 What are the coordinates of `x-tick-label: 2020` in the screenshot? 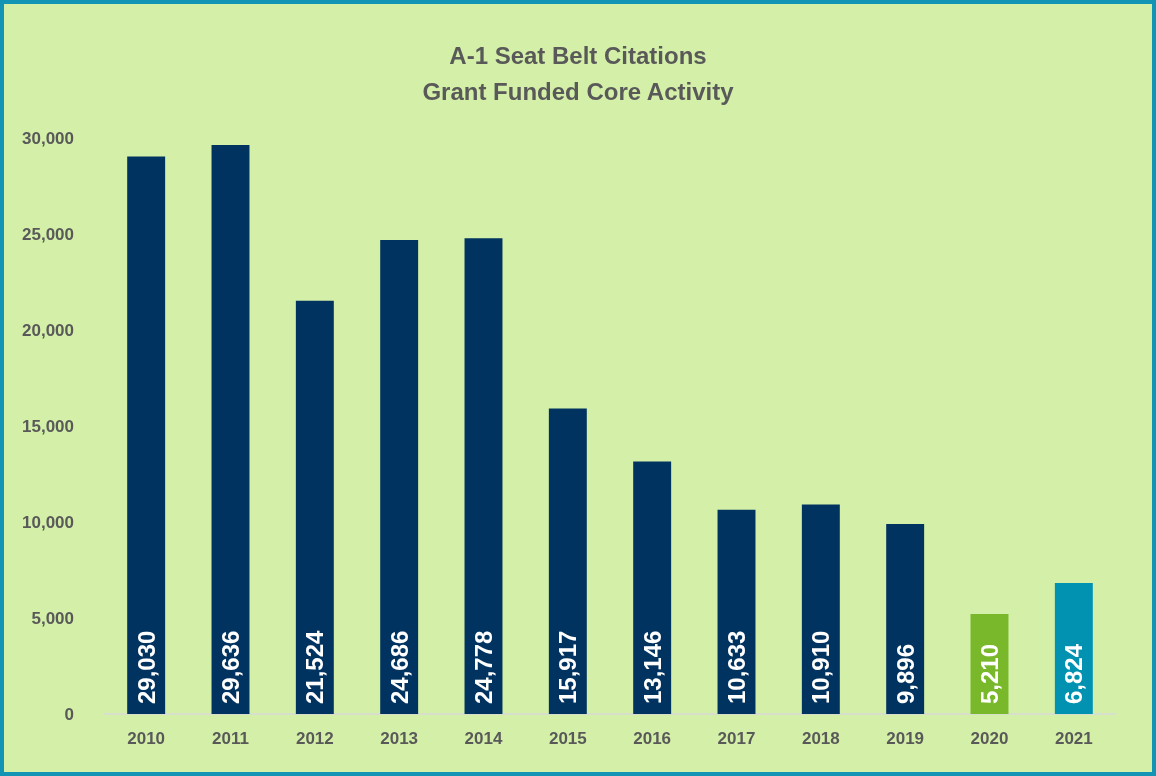 It's located at (989, 738).